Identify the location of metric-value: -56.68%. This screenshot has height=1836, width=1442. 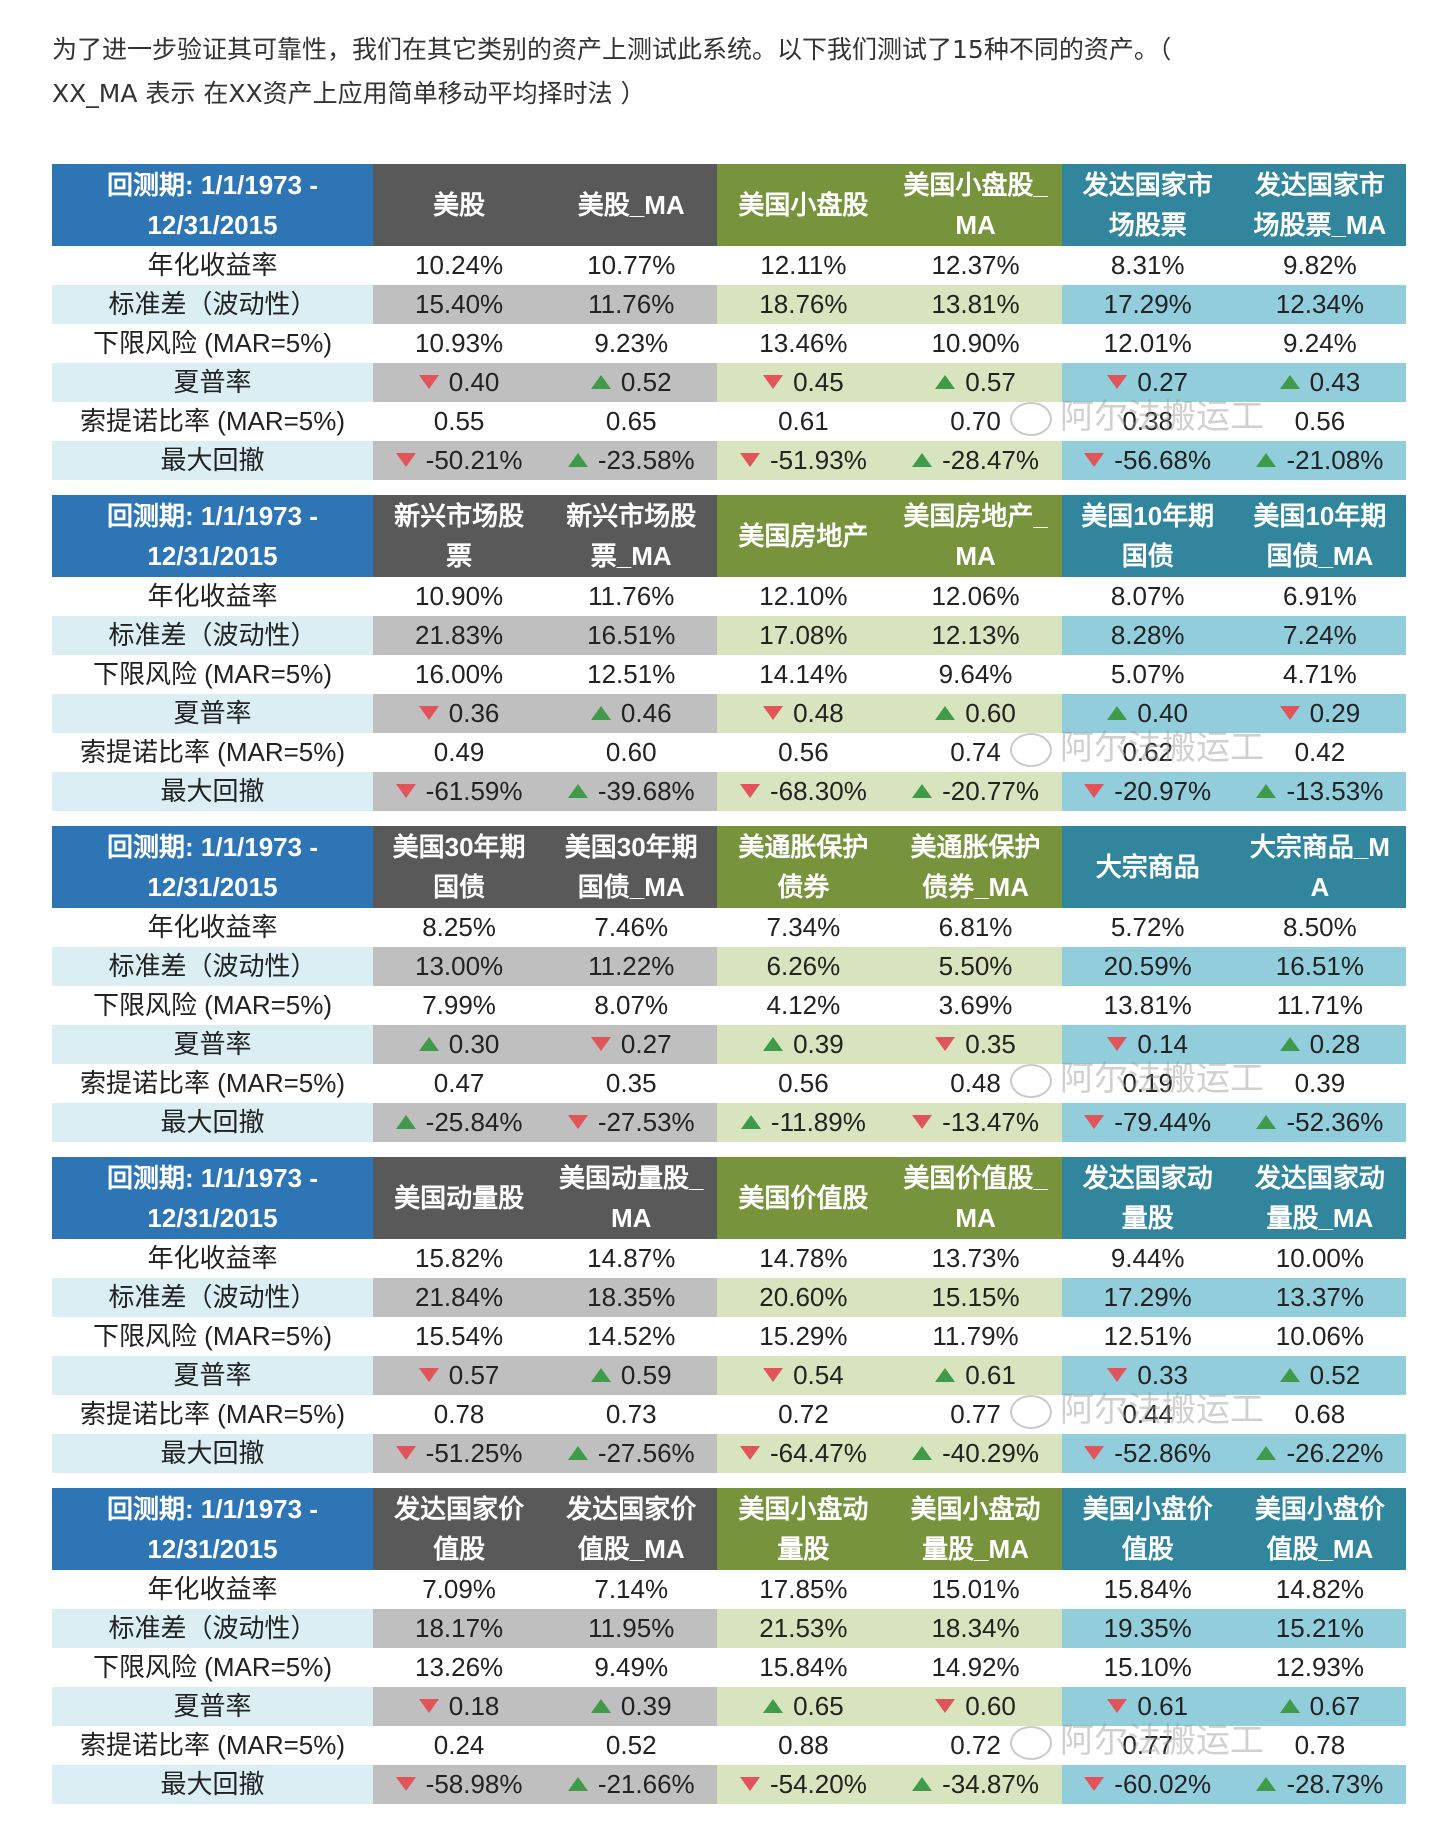
(1163, 460).